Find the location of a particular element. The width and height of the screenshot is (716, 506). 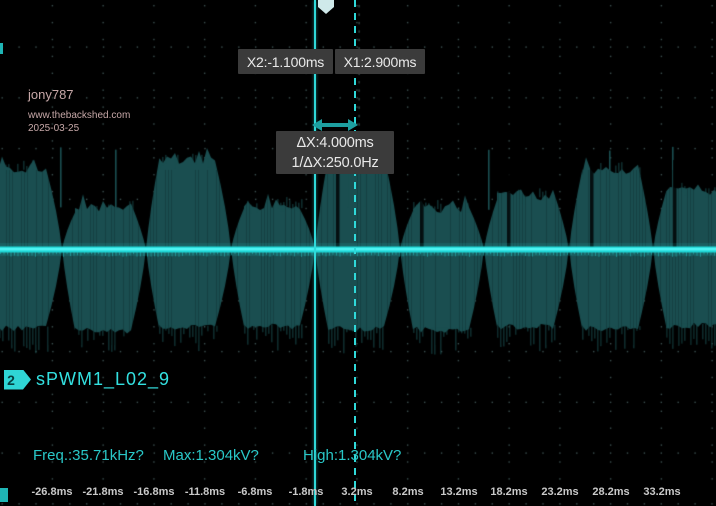

measurement-high: High:1.304kV? is located at coordinates (352, 455).